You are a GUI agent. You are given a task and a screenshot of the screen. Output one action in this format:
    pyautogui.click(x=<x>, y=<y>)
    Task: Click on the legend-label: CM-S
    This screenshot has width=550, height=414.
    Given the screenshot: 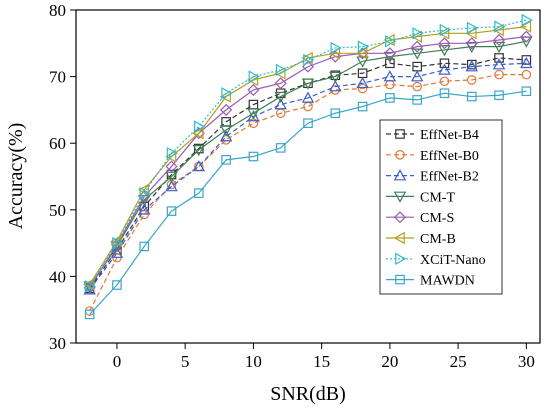 What is the action you would take?
    pyautogui.click(x=437, y=218)
    